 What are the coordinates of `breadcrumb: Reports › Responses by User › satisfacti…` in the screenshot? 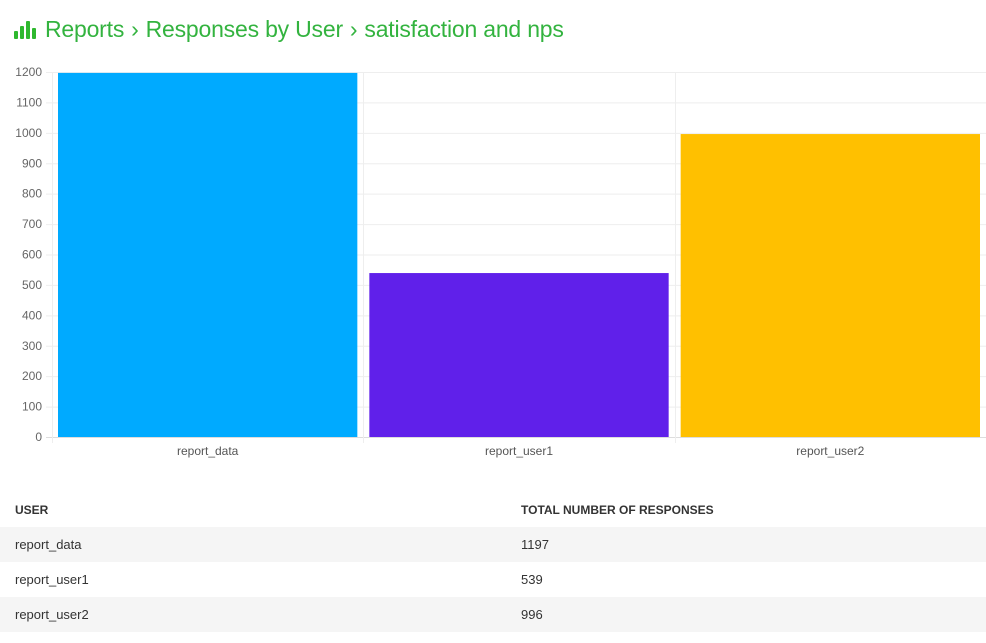 It's located at (304, 29).